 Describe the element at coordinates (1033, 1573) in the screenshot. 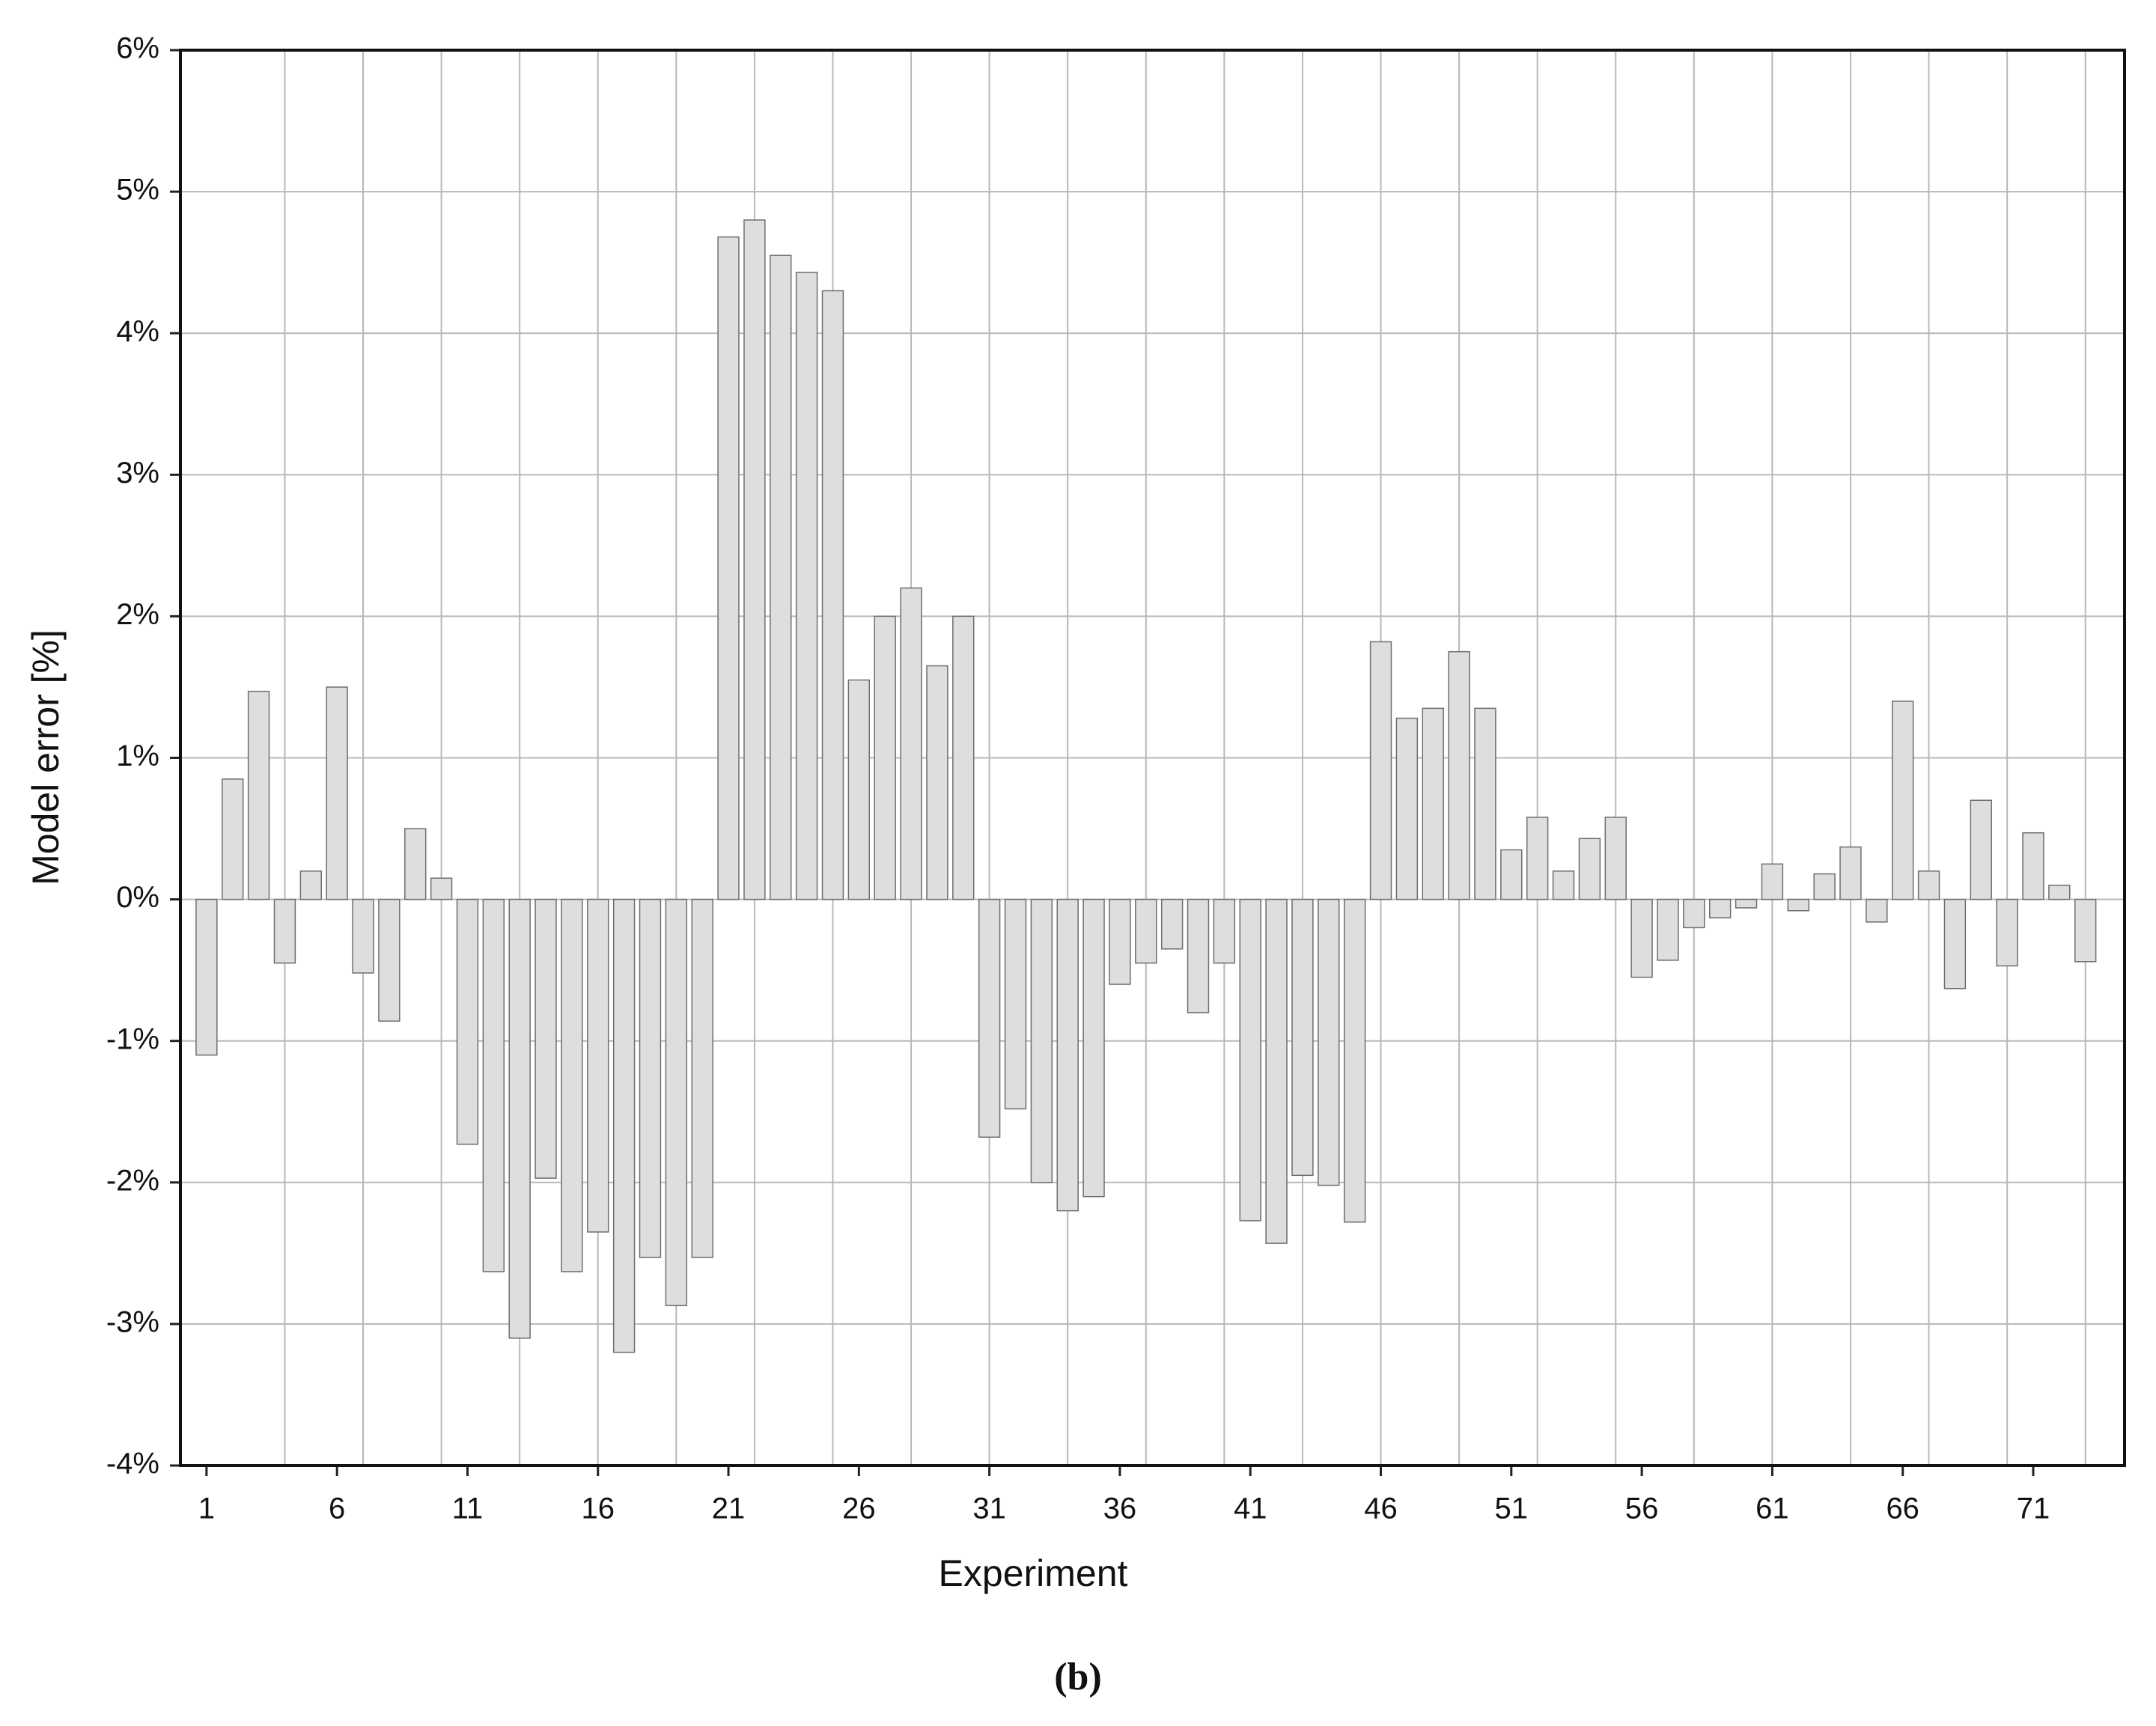

I see `x-axis-title: Experiment` at that location.